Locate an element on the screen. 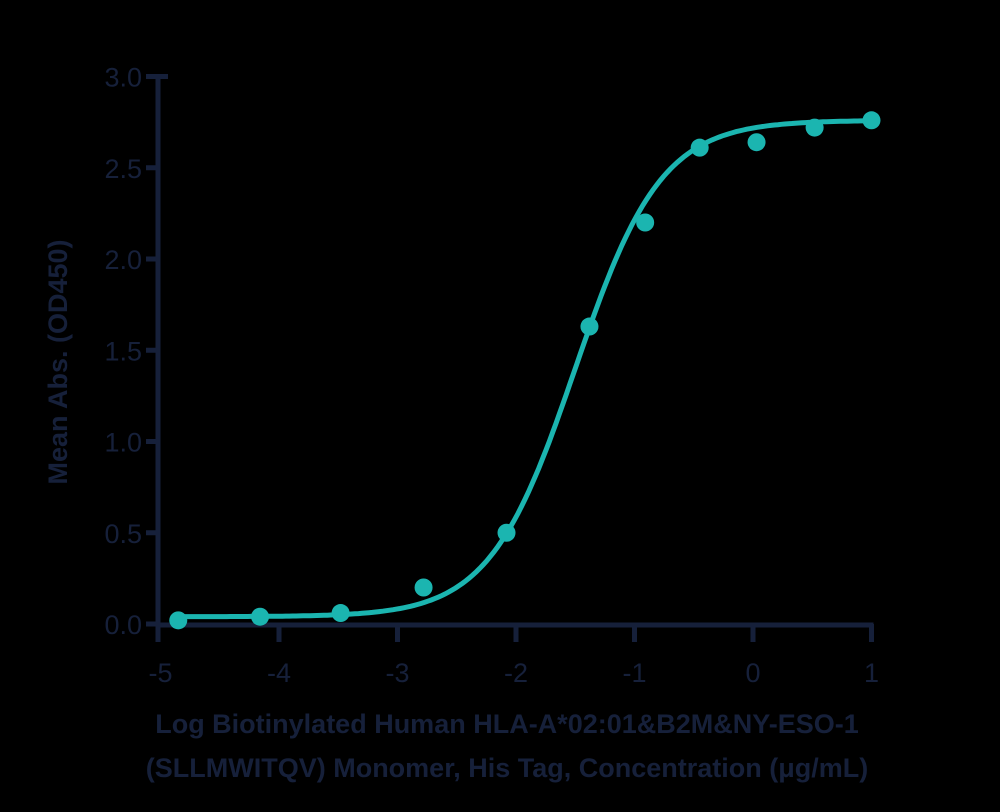 This screenshot has width=1000, height=812. x-tick-label: 0 is located at coordinates (752, 673).